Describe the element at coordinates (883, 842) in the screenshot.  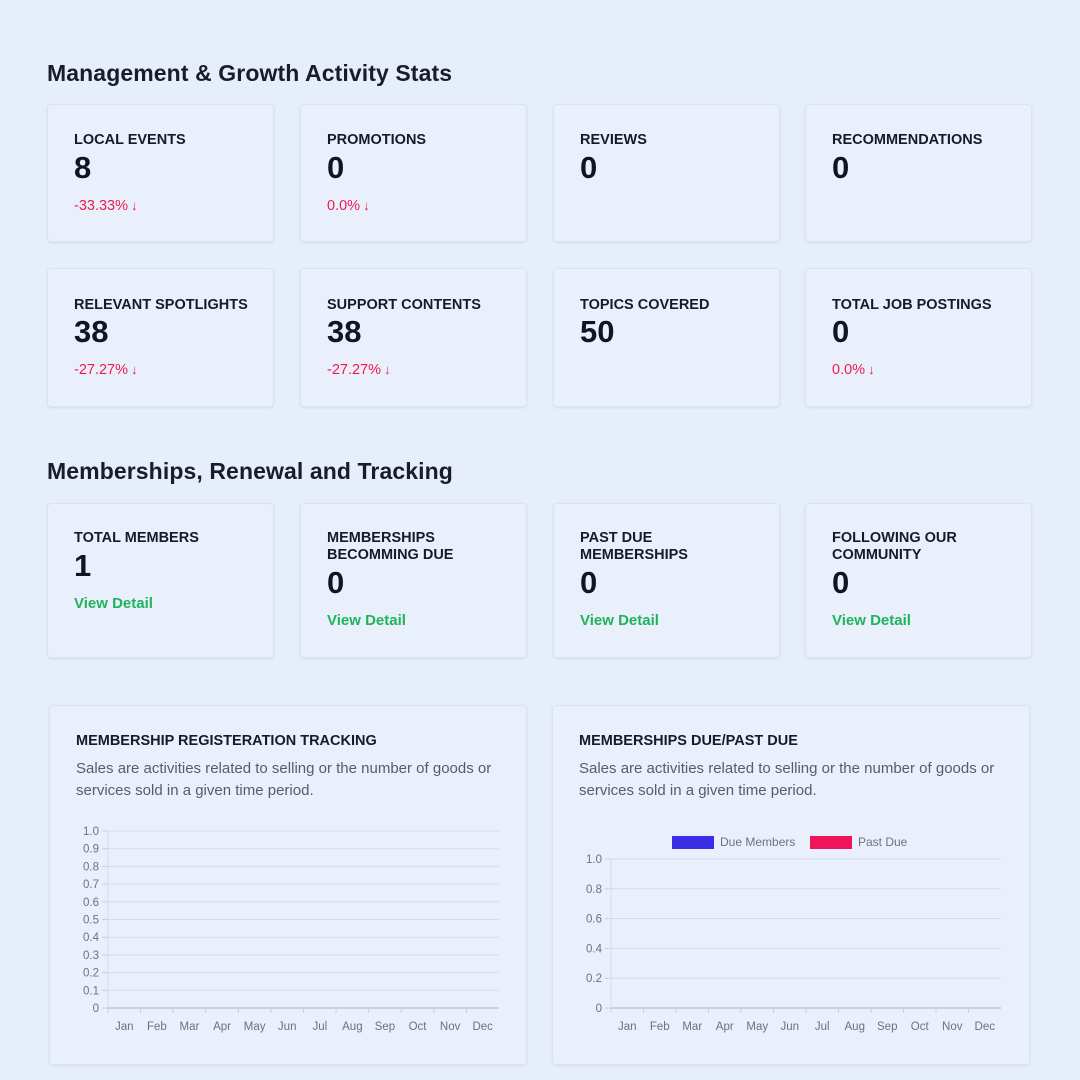
I see `legend-label: Past Due` at that location.